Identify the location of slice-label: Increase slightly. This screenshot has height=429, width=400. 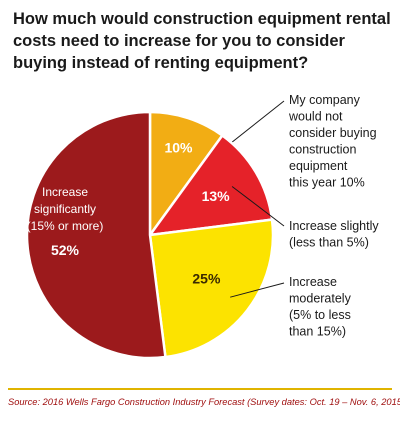
(334, 226).